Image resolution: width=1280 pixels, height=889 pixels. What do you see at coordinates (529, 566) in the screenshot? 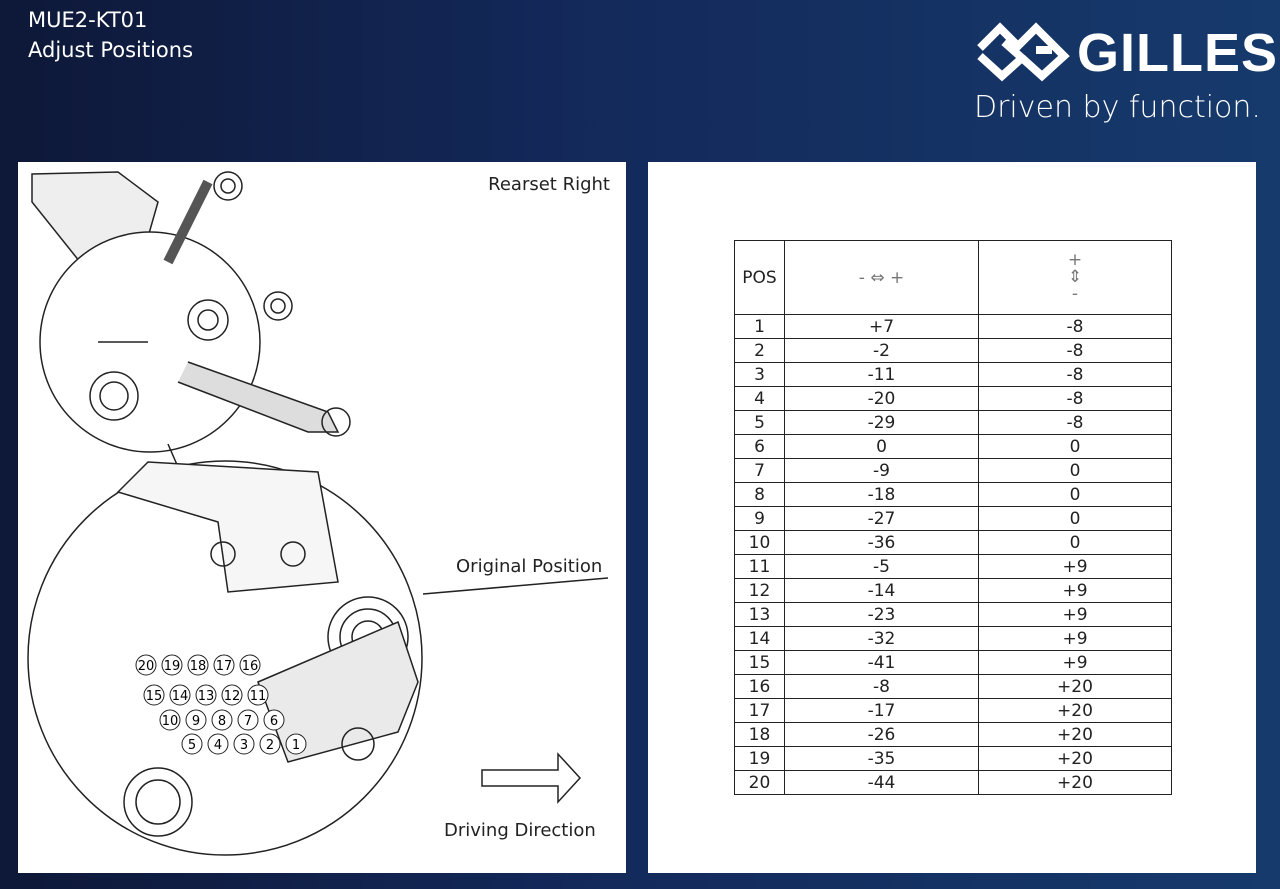
I see `original-position-label: Original Position` at bounding box center [529, 566].